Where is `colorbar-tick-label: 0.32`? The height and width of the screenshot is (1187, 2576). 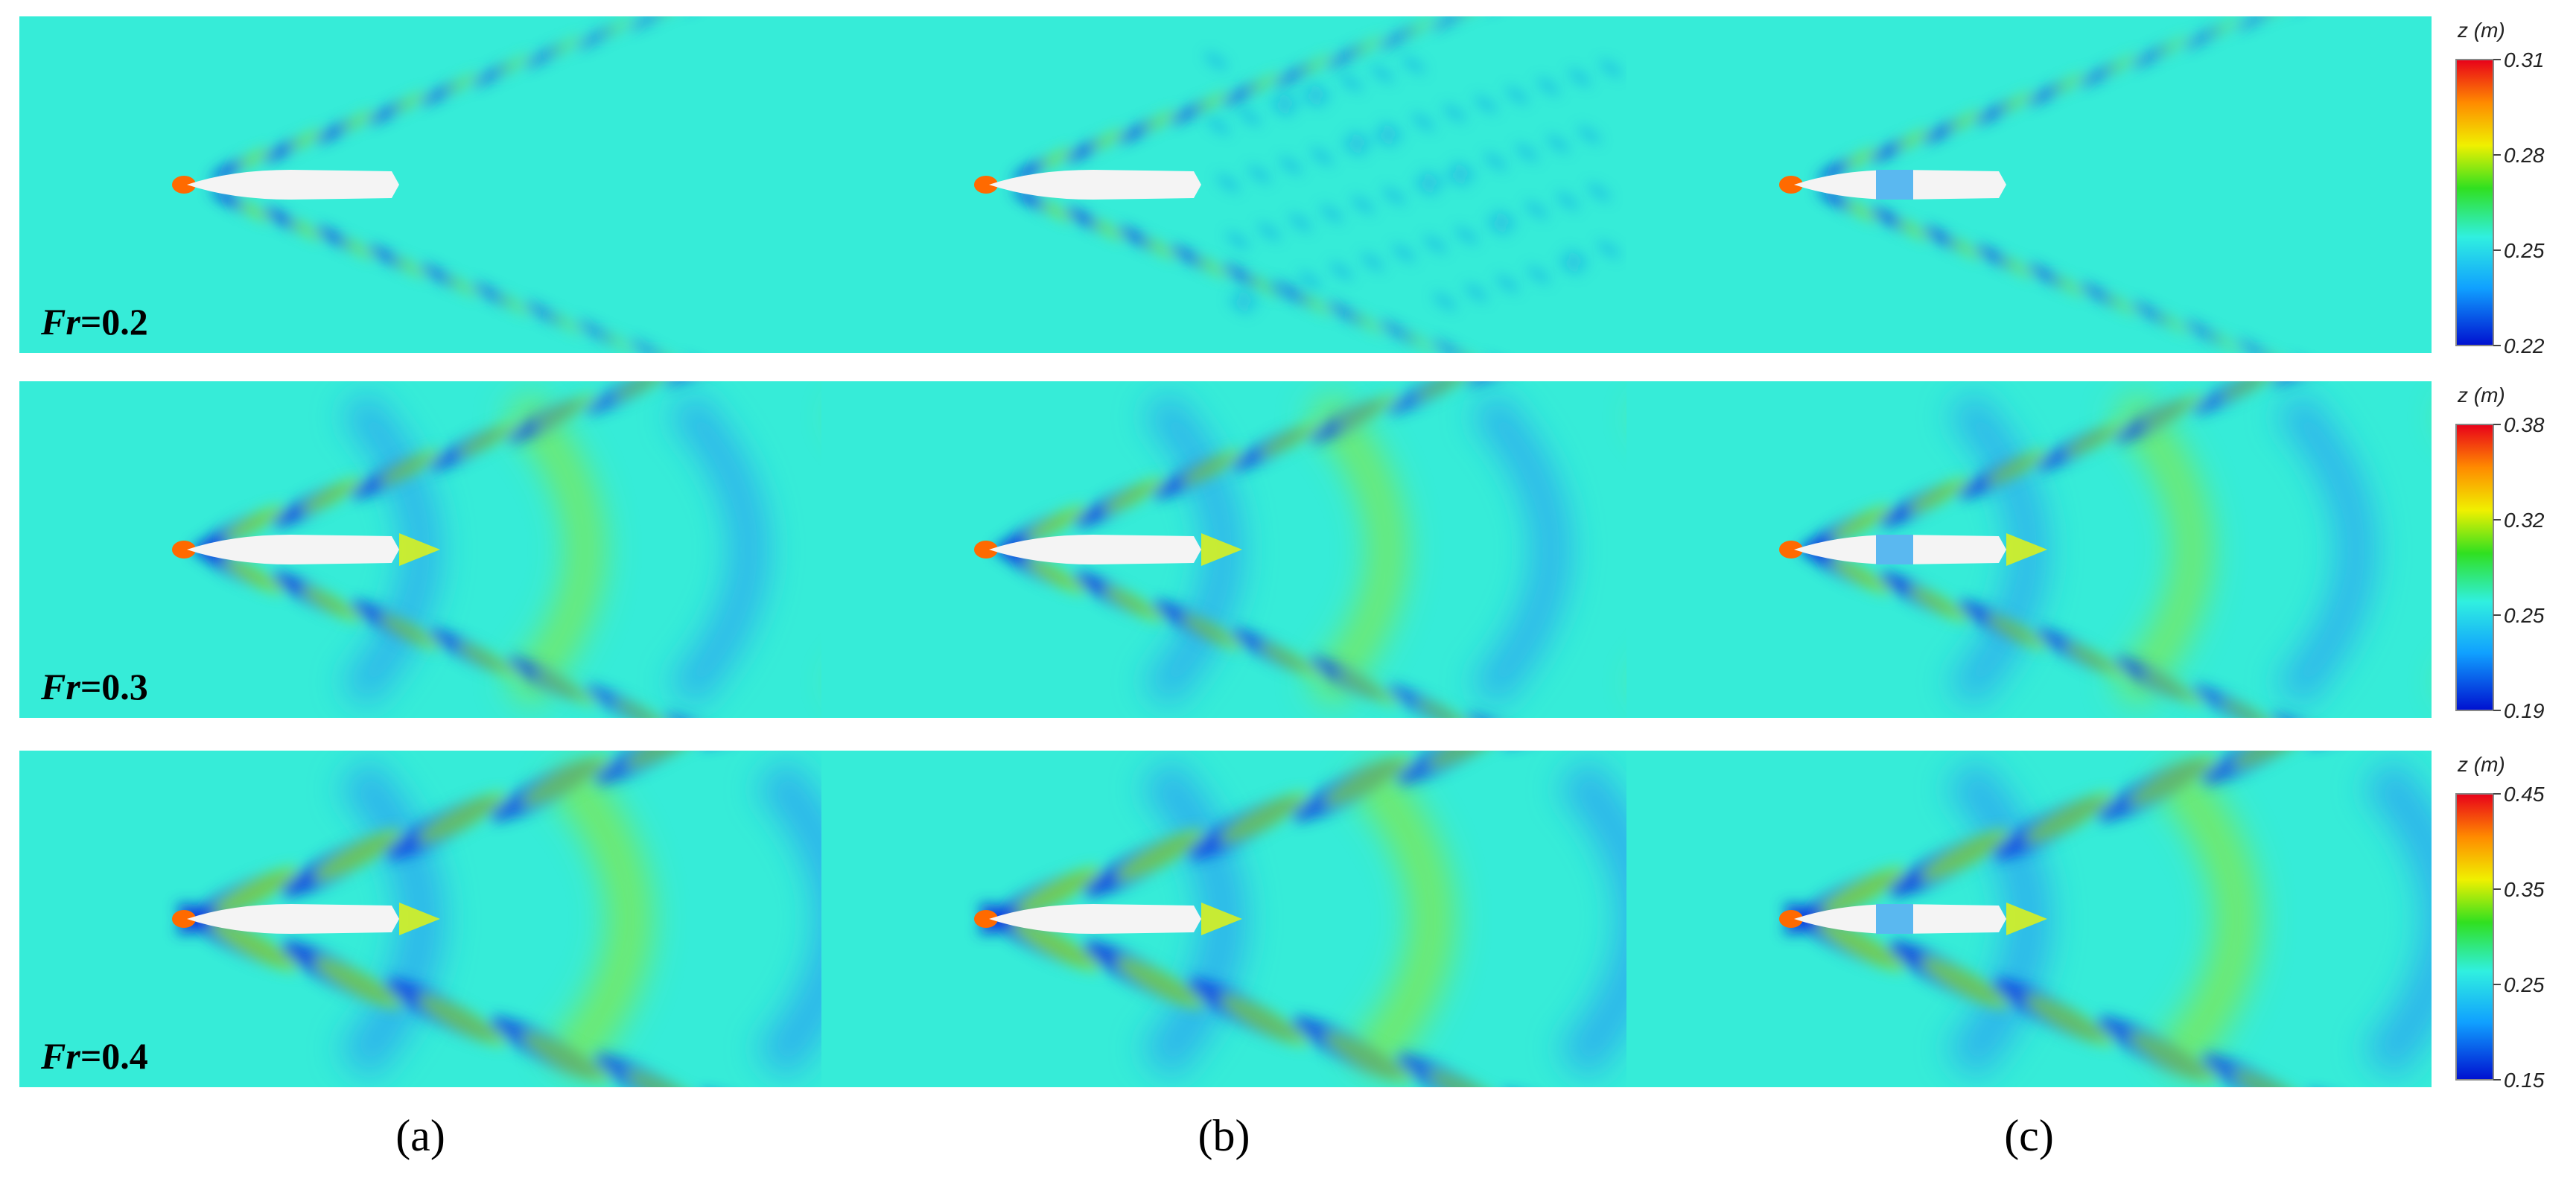
colorbar-tick-label: 0.32 is located at coordinates (2524, 520).